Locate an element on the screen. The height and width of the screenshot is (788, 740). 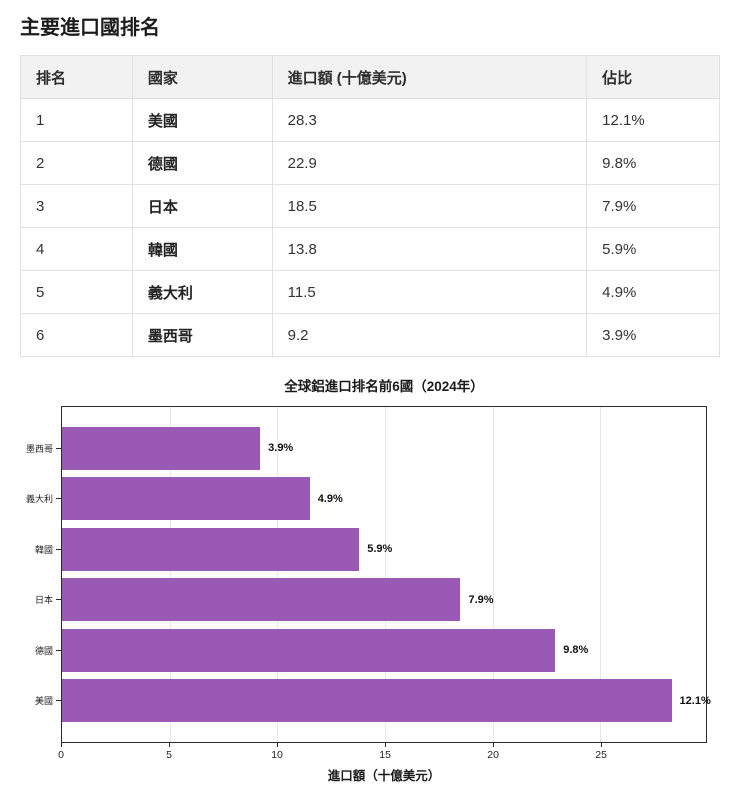
bar-value-label: 12.1% is located at coordinates (695, 700).